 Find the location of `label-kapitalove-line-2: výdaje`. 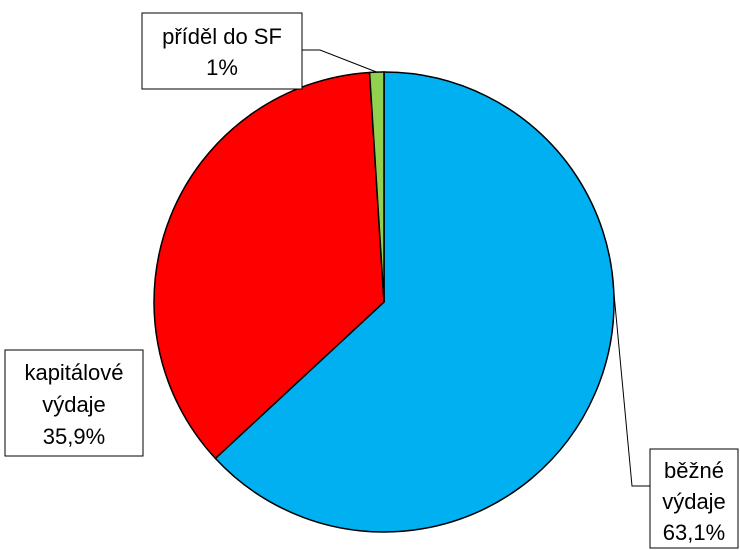

label-kapitalove-line-2: výdaje is located at coordinates (74, 404).